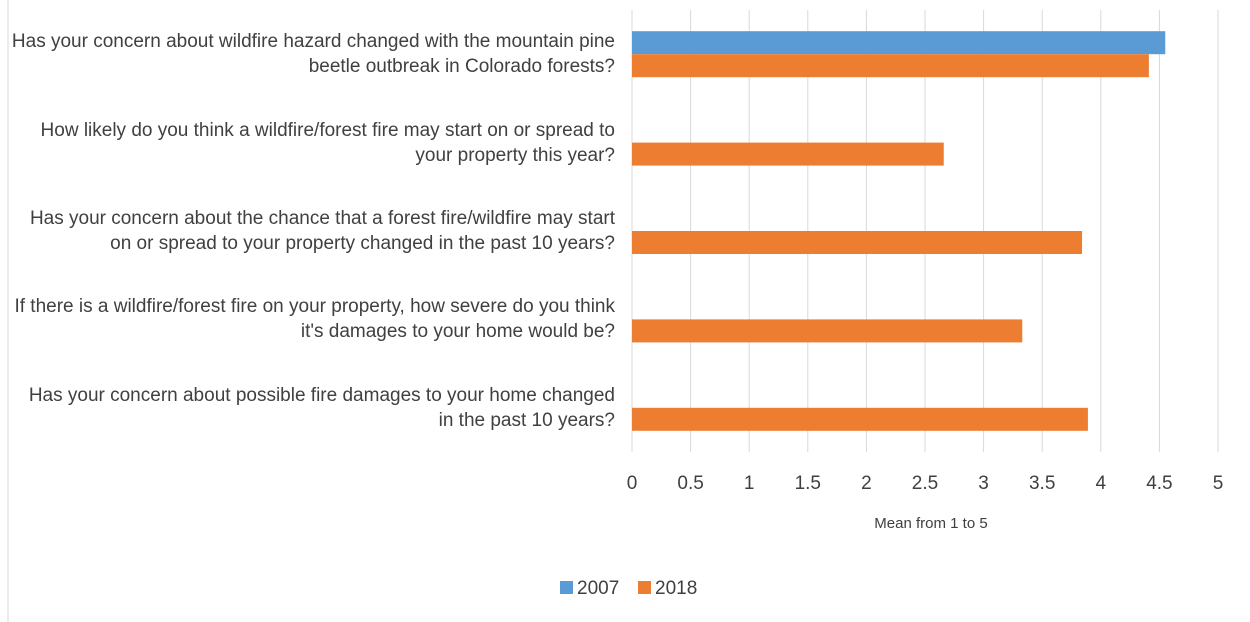  I want to click on x-tick-label: 4.5, so click(1159, 483).